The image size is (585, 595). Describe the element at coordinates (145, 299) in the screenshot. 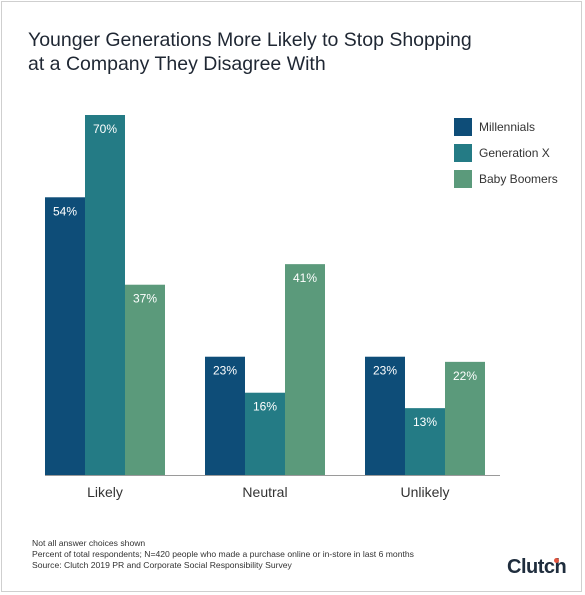

I see `data-label-likely-baby-boomers: 37%` at that location.